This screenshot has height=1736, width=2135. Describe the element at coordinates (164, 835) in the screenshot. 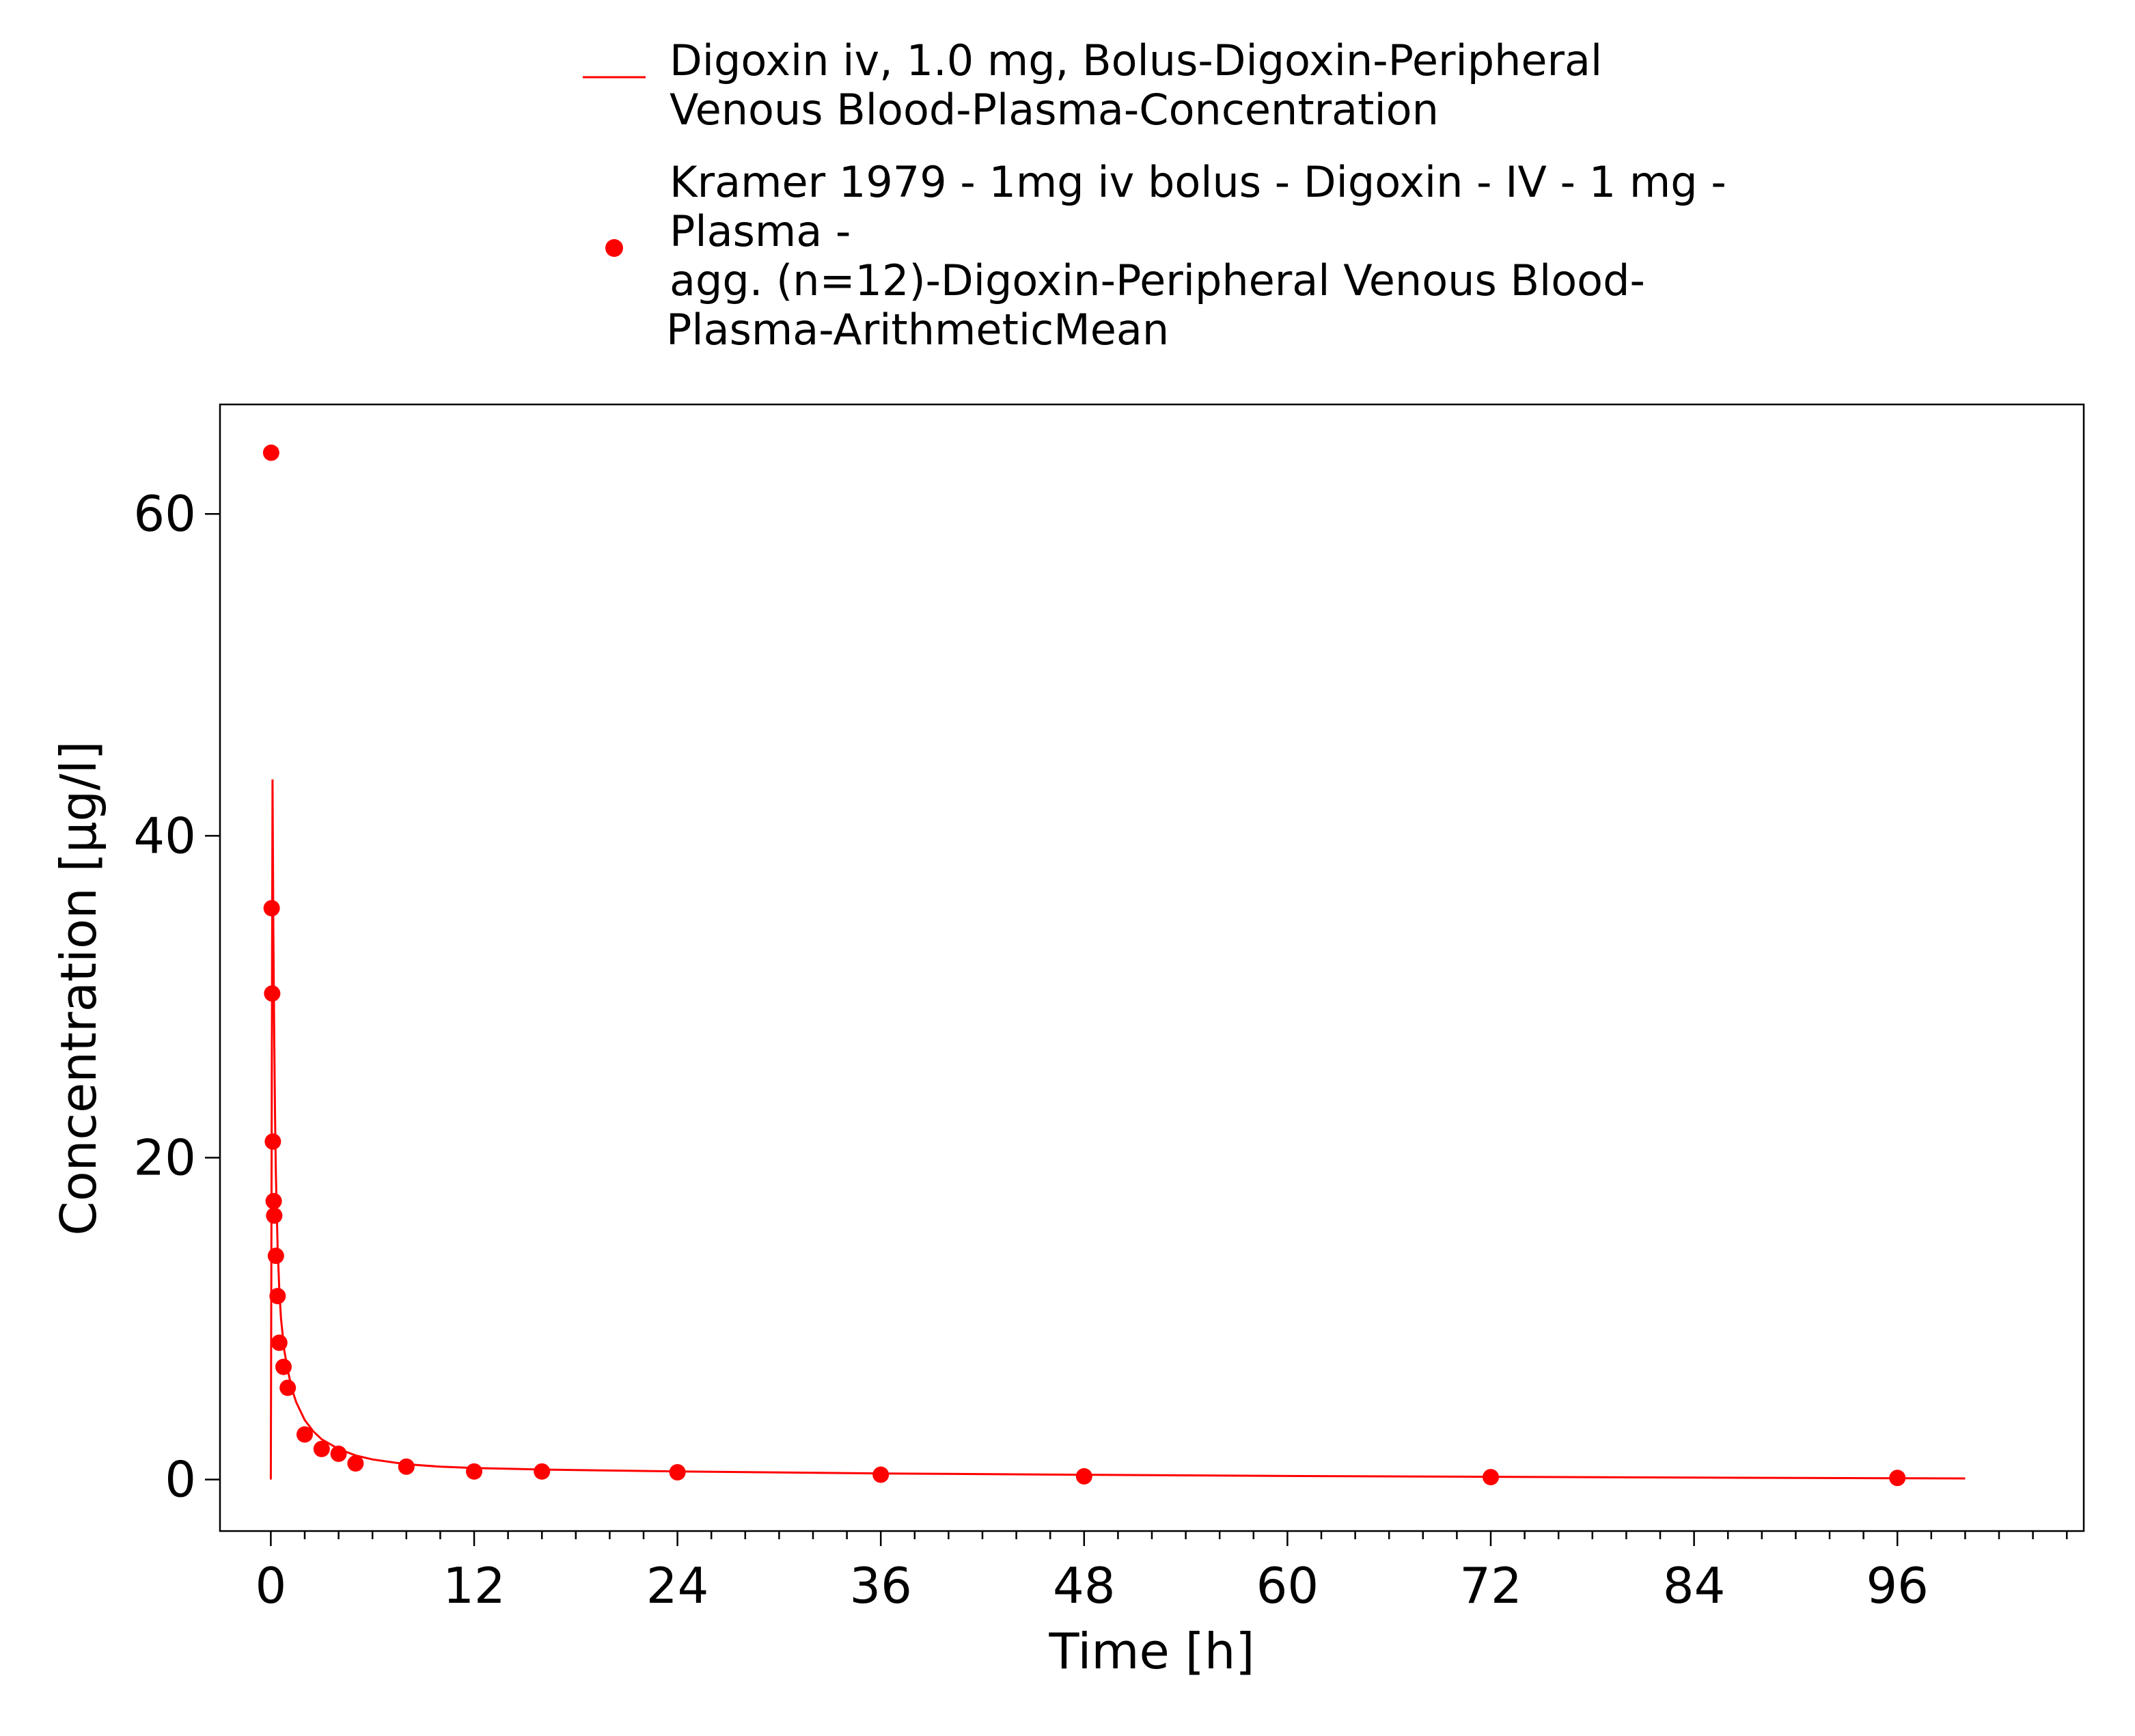

I see `y-tick-label: 40` at that location.